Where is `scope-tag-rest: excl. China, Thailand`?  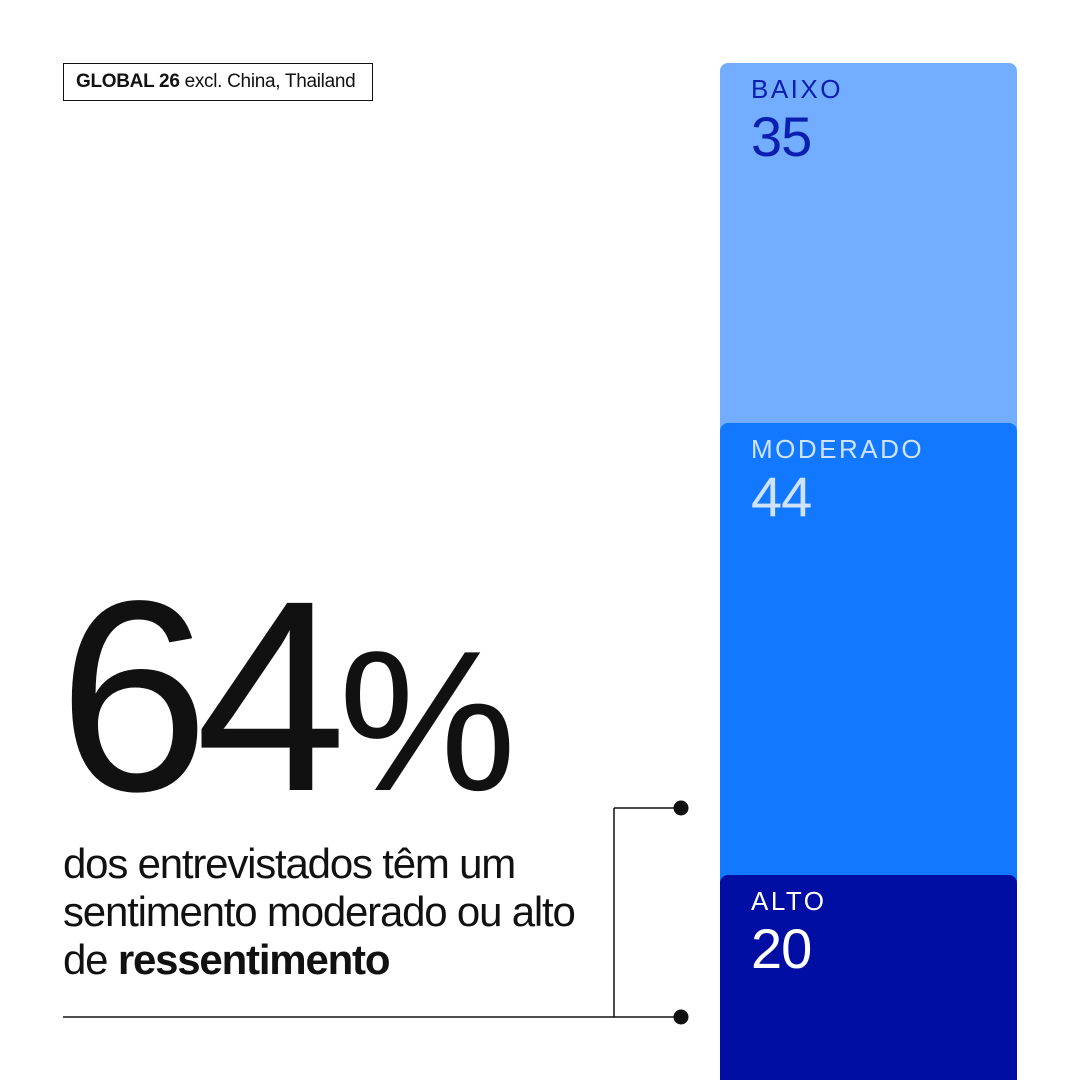 scope-tag-rest: excl. China, Thailand is located at coordinates (270, 81).